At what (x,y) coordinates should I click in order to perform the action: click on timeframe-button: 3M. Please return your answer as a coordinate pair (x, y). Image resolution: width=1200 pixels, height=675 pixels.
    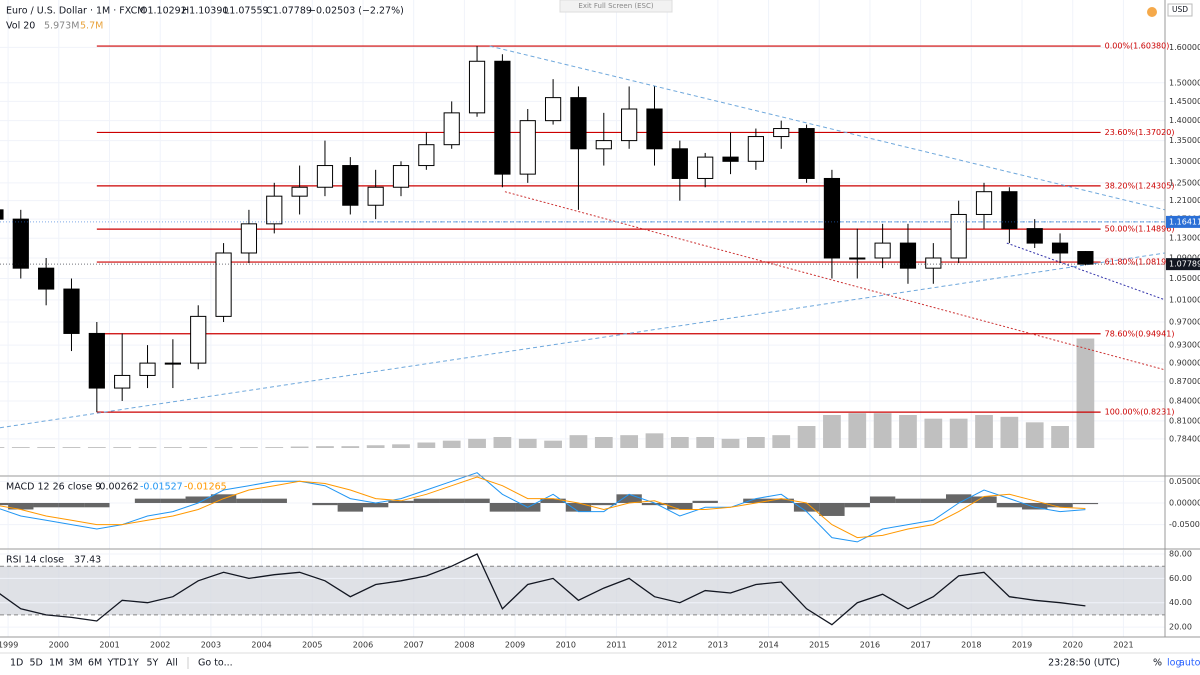
    Looking at the image, I should click on (76, 663).